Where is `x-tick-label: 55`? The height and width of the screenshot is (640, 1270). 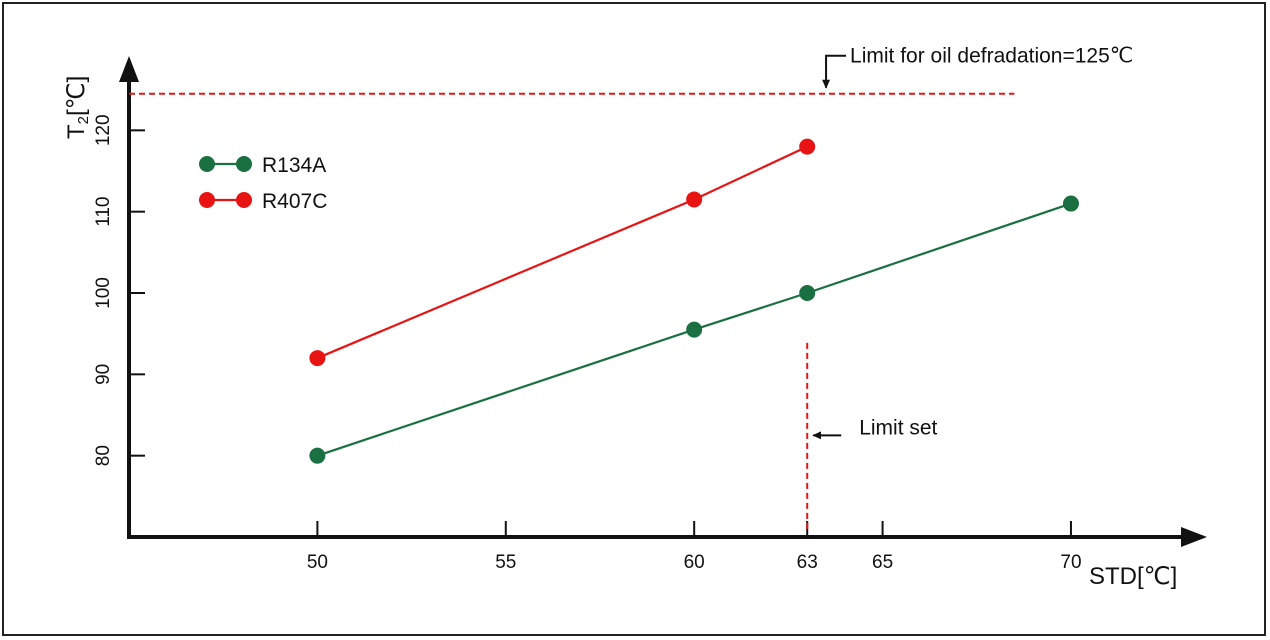 x-tick-label: 55 is located at coordinates (505, 562).